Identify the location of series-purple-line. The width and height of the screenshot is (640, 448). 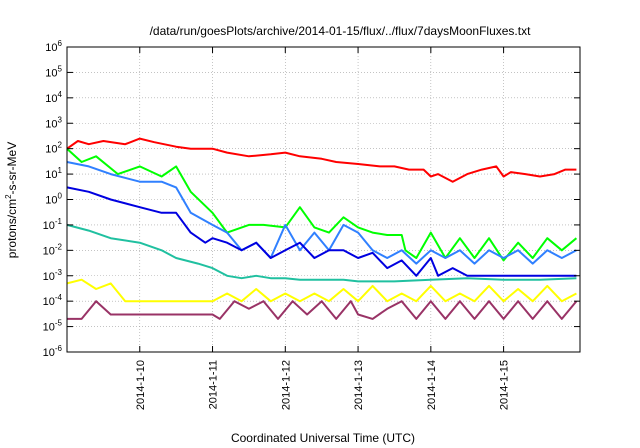
(322, 310).